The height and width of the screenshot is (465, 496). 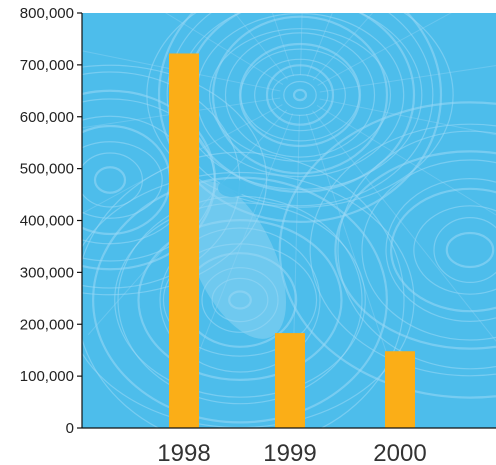 I want to click on y-tick-label: 800,000, so click(x=47, y=13).